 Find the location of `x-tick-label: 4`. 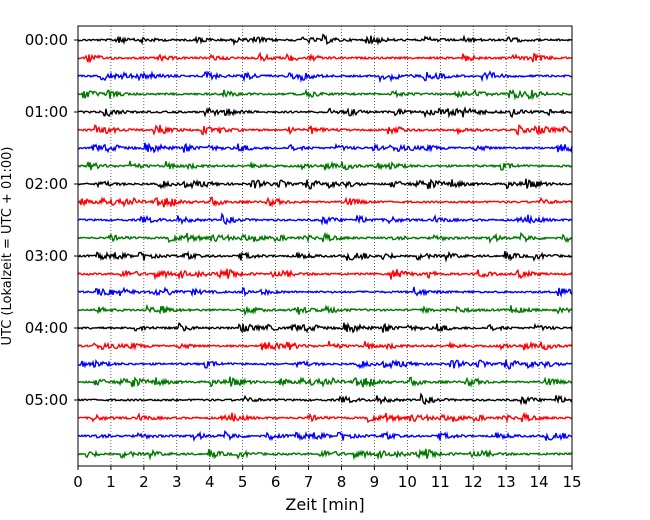

x-tick-label: 4 is located at coordinates (210, 482).